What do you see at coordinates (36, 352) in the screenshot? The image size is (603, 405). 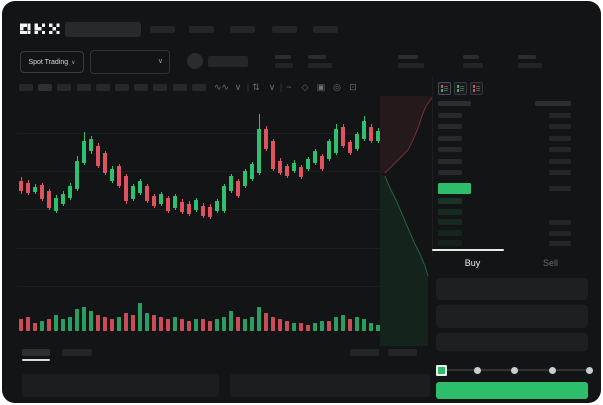 I see `bottom-tab-active` at bounding box center [36, 352].